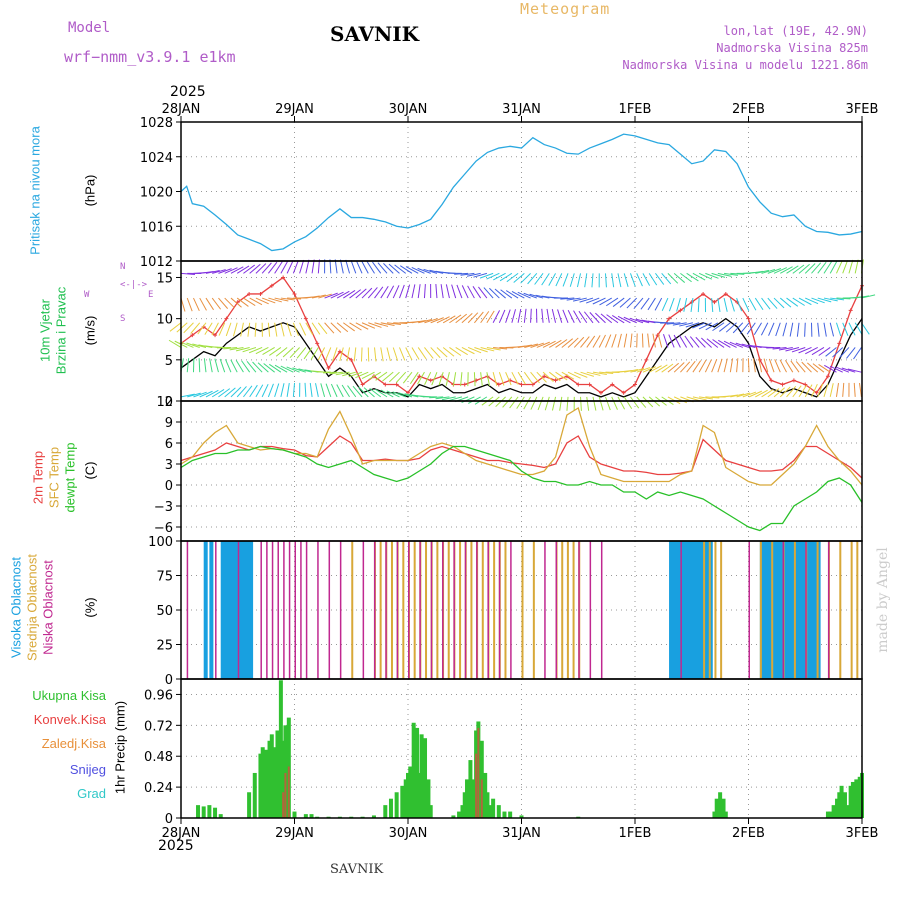  What do you see at coordinates (285, 795) in the screenshot?
I see `precip-bar-conv` at bounding box center [285, 795].